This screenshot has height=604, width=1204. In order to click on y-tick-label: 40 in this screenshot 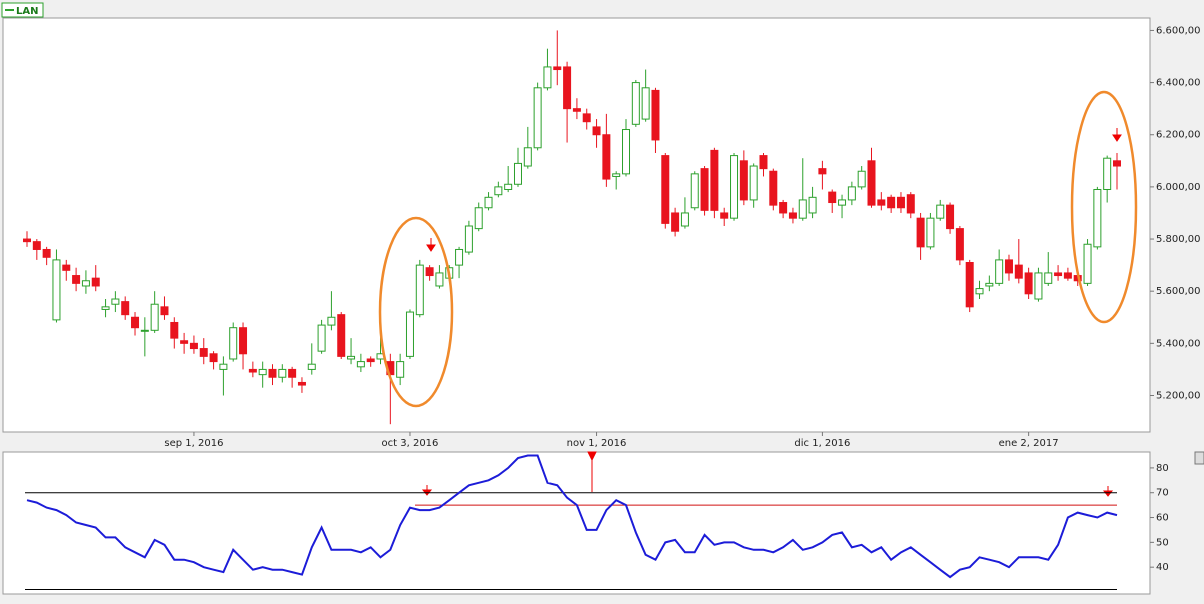, I will do `click(1162, 567)`.